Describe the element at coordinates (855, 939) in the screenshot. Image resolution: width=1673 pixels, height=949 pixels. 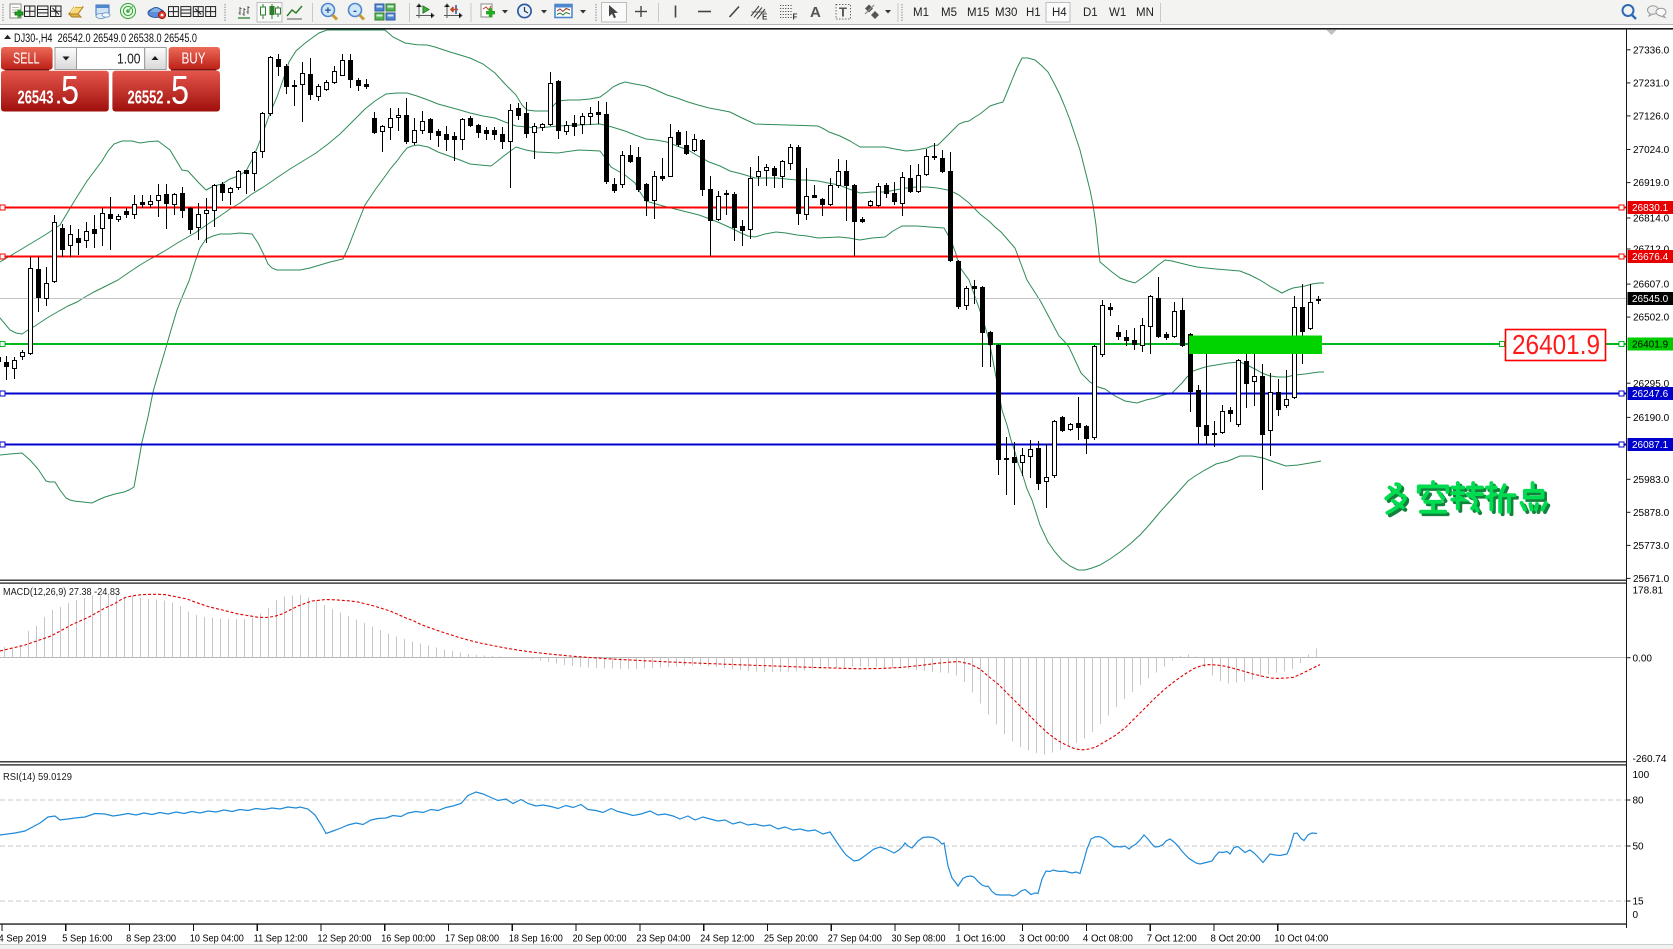
I see `svg-text: 27 Sep 04:00` at that location.